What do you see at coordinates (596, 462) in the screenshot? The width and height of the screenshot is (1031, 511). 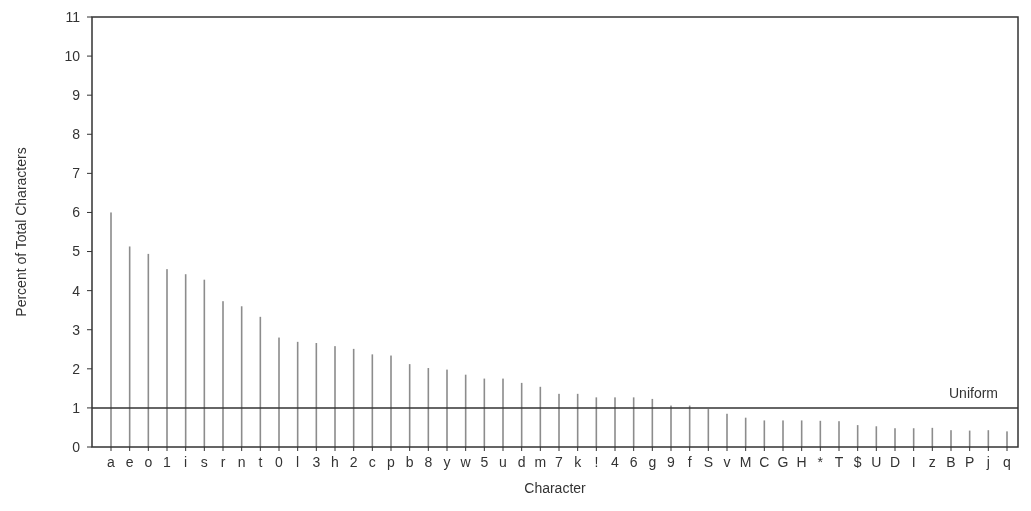 I see `x-tick-label: !` at bounding box center [596, 462].